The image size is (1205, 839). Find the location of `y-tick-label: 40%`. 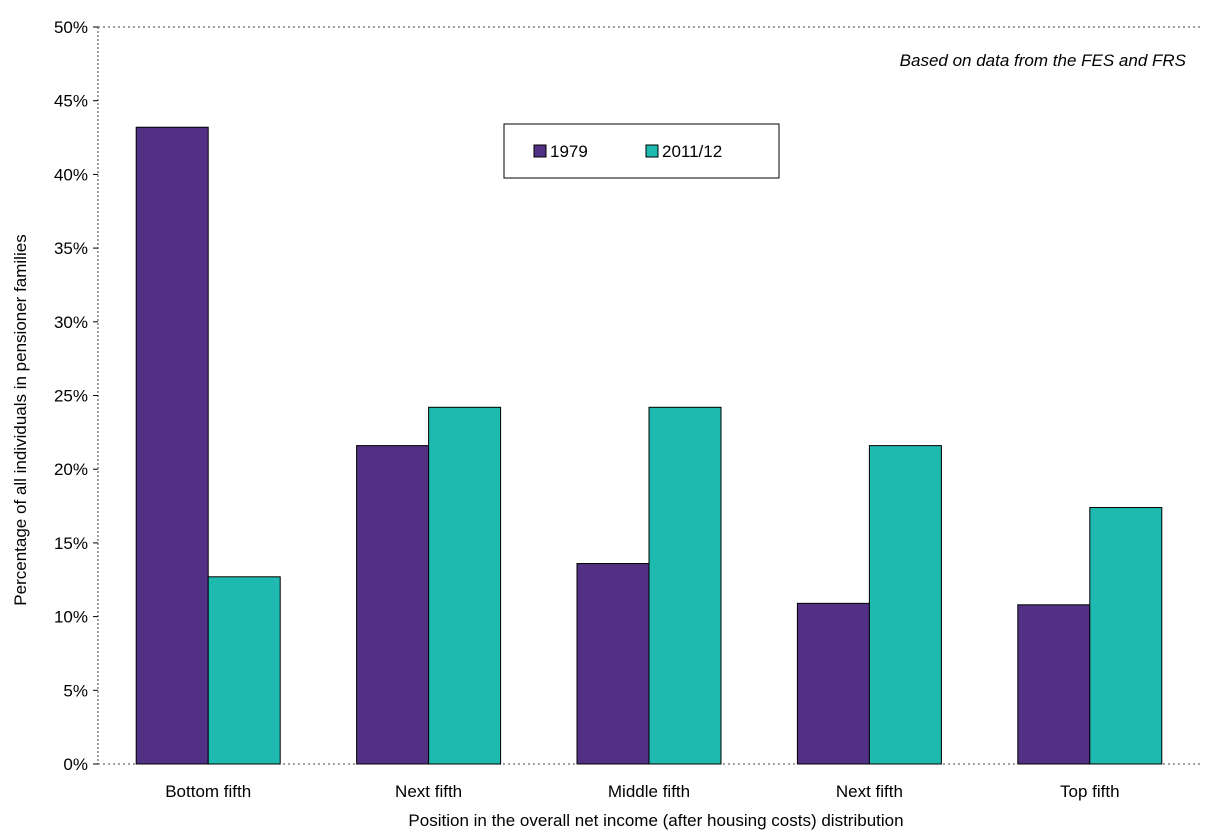

y-tick-label: 40% is located at coordinates (71, 174).